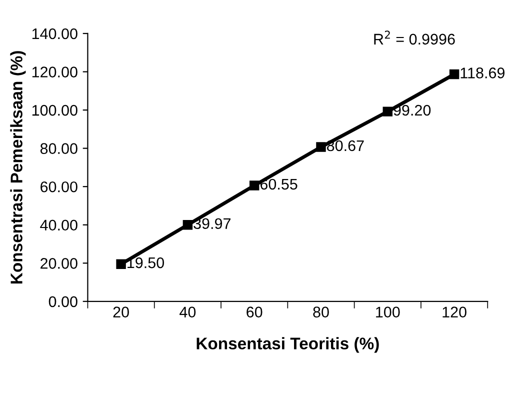  What do you see at coordinates (55, 34) in the screenshot?
I see `y-tick-label: 140.00` at bounding box center [55, 34].